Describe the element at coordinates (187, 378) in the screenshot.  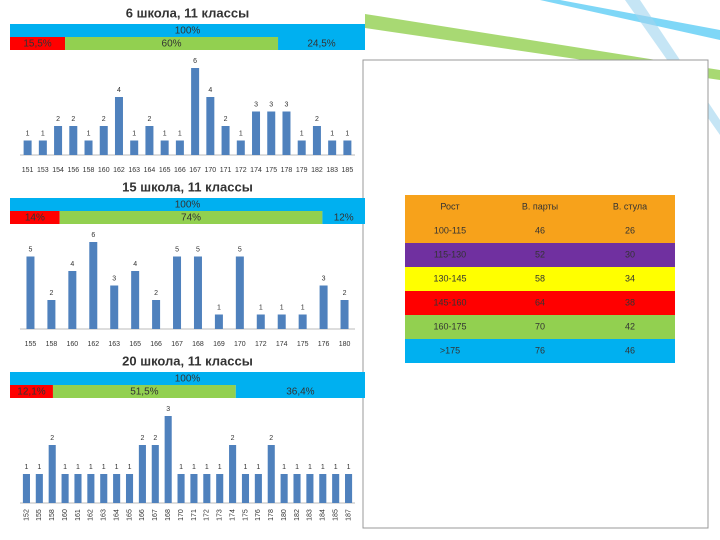
I see `total-band` at that location.